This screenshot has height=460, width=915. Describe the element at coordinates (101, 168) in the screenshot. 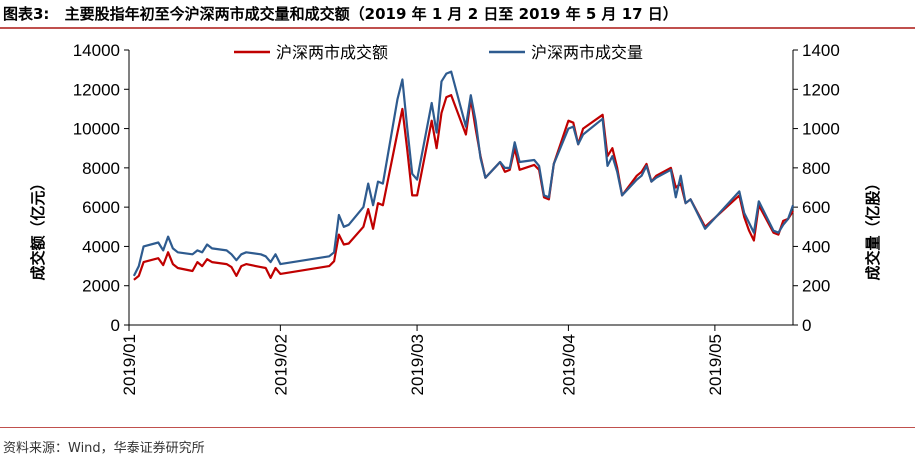

I see `y-left-tick-label: 8000` at that location.